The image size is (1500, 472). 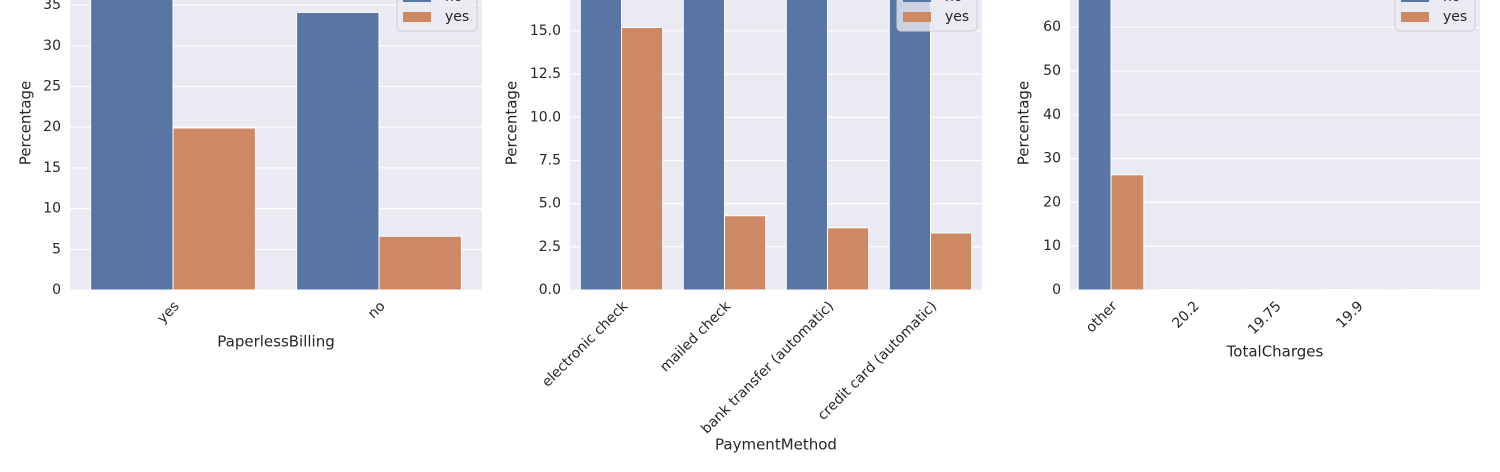 What do you see at coordinates (776, 445) in the screenshot?
I see `x-axis-title: PaymentMethod` at bounding box center [776, 445].